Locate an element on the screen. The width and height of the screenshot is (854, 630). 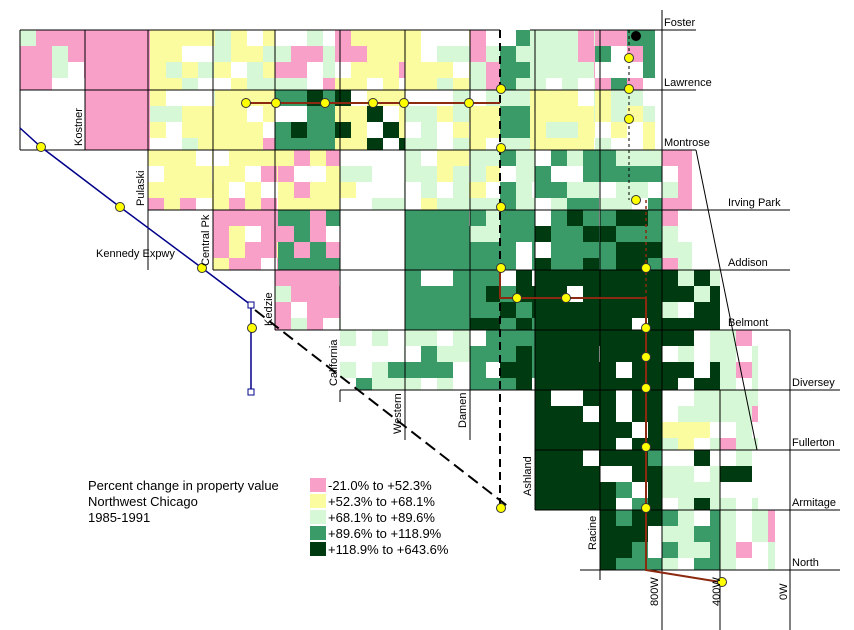
street-label-ashland: Ashland is located at coordinates (528, 476).